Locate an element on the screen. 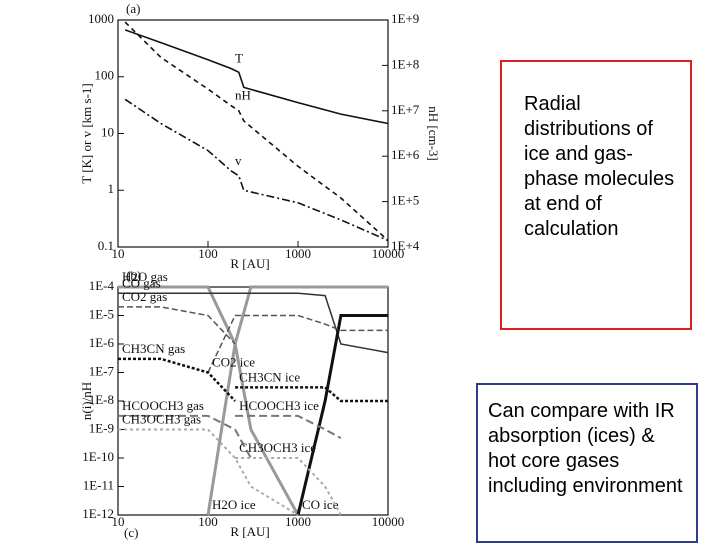 The height and width of the screenshot is (543, 720). series-label: HCOOCH3 ice is located at coordinates (279, 405).